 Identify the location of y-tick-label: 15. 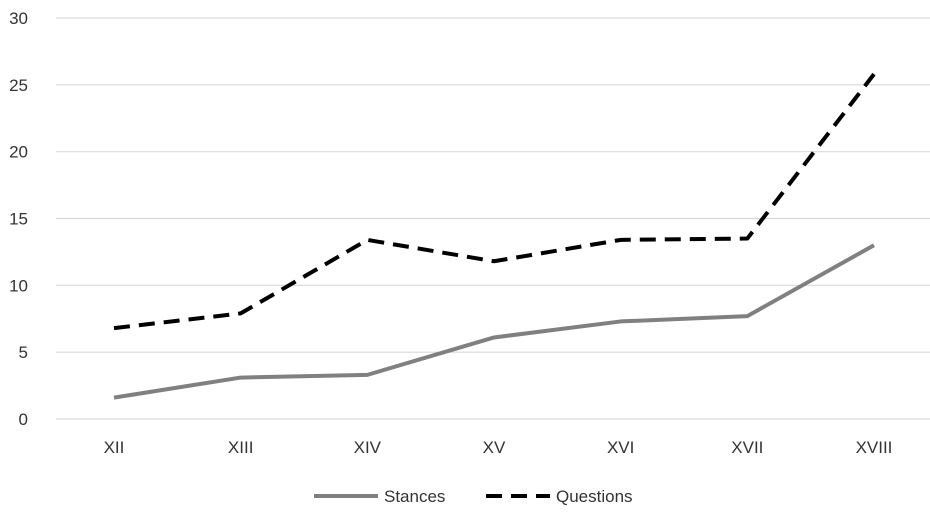
(18, 219).